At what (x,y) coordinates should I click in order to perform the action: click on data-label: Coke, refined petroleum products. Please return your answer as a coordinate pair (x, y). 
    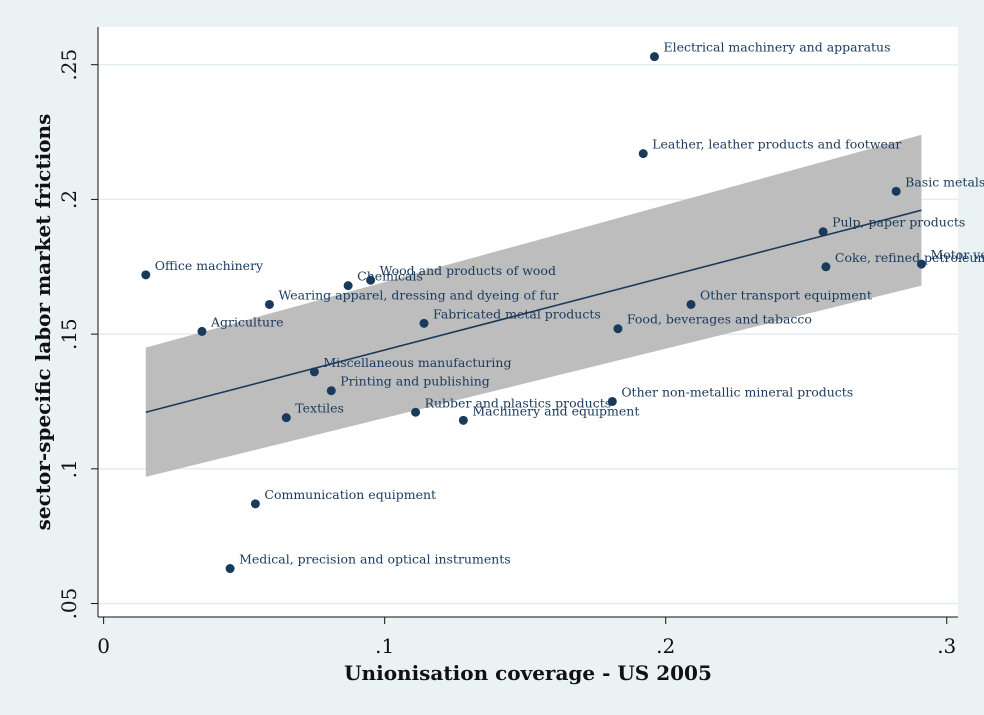
    Looking at the image, I should click on (909, 257).